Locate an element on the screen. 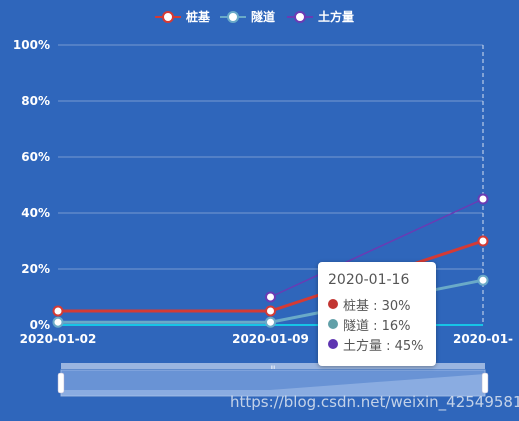 Image resolution: width=519 pixels, height=421 pixels. legend-label: 桩基 is located at coordinates (198, 16).